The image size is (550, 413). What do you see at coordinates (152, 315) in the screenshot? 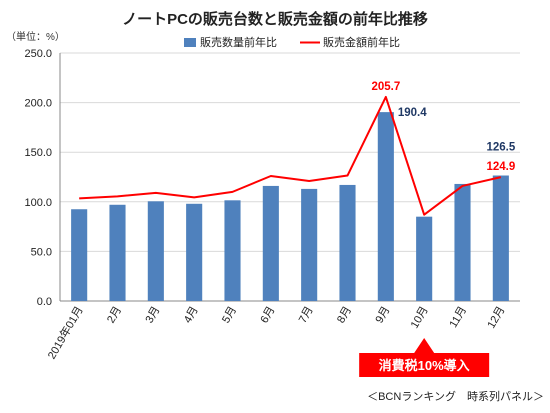
I see `x-tick-label: 3月` at bounding box center [152, 315].